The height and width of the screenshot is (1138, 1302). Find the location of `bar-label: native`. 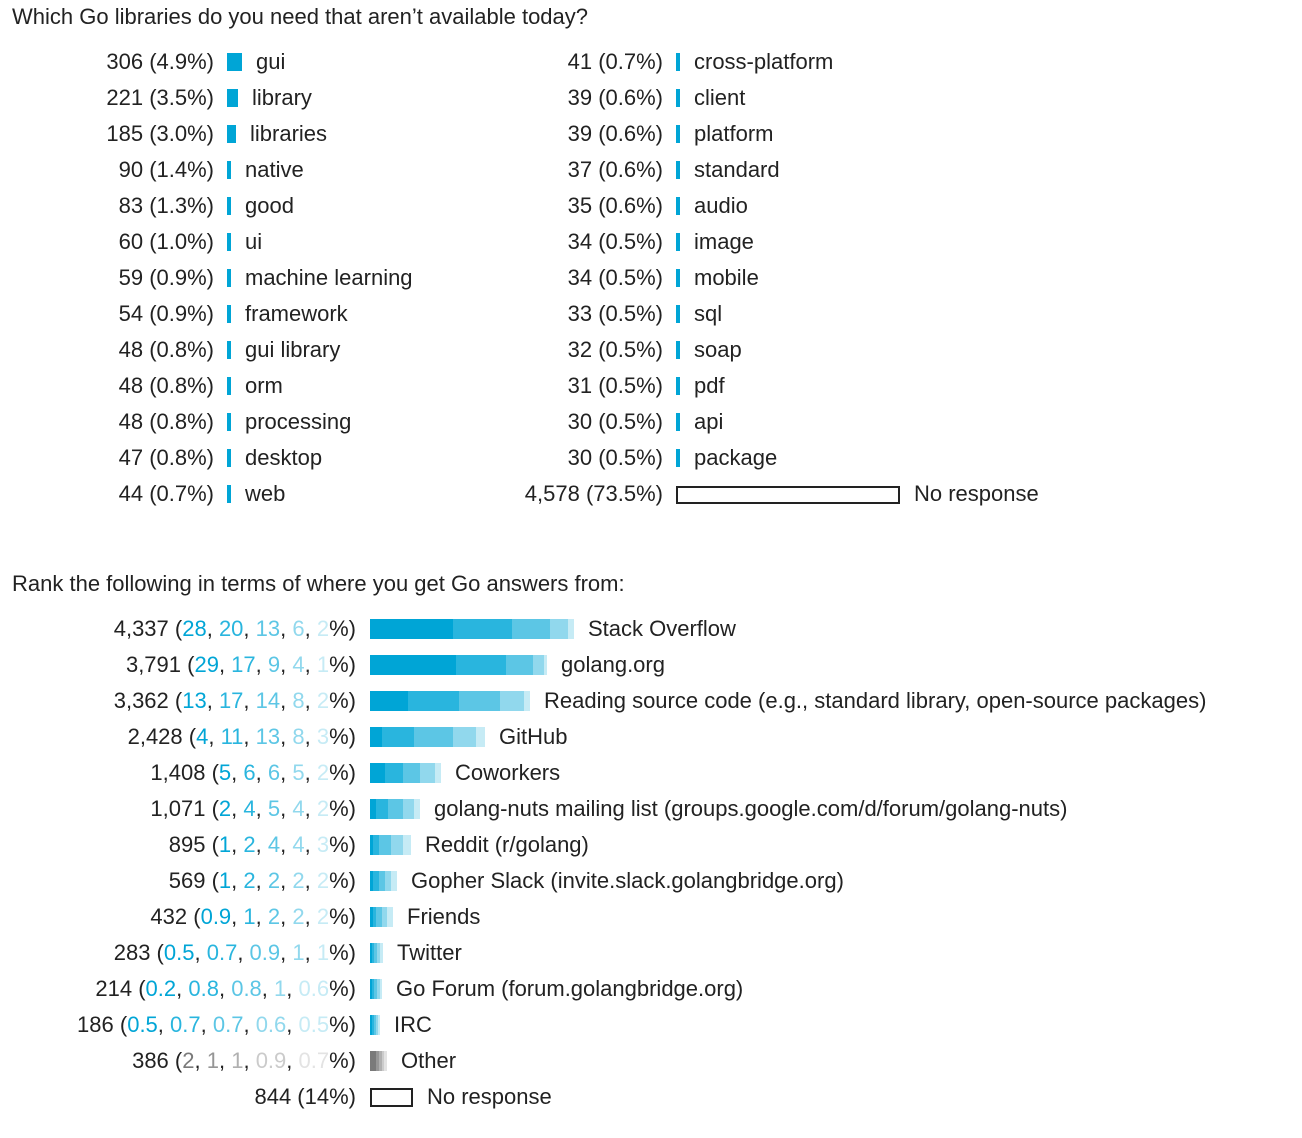

bar-label: native is located at coordinates (274, 169).